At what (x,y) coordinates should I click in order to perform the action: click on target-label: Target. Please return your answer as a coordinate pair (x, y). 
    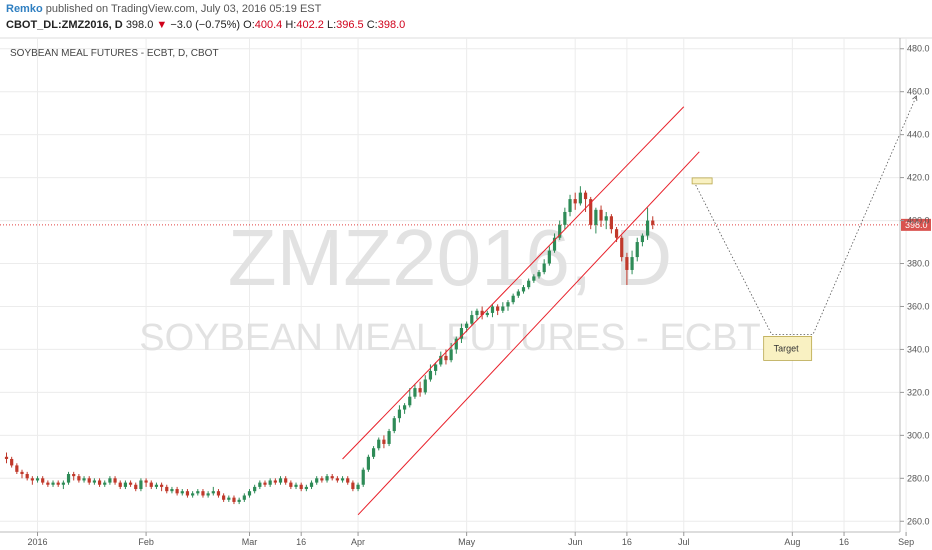
    Looking at the image, I should click on (787, 348).